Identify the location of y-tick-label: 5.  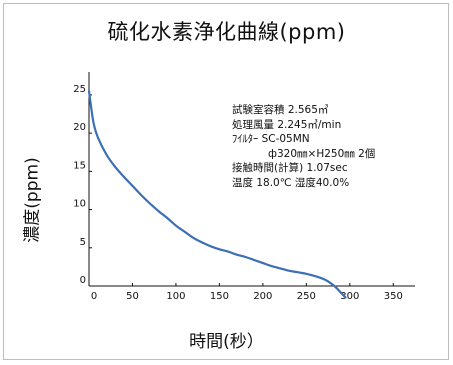
(83, 242).